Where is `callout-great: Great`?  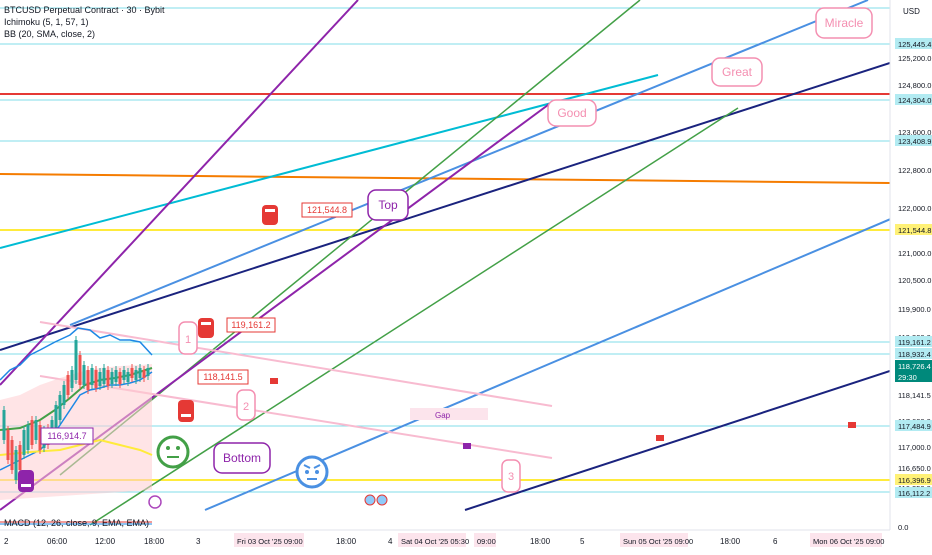
callout-great: Great is located at coordinates (737, 72).